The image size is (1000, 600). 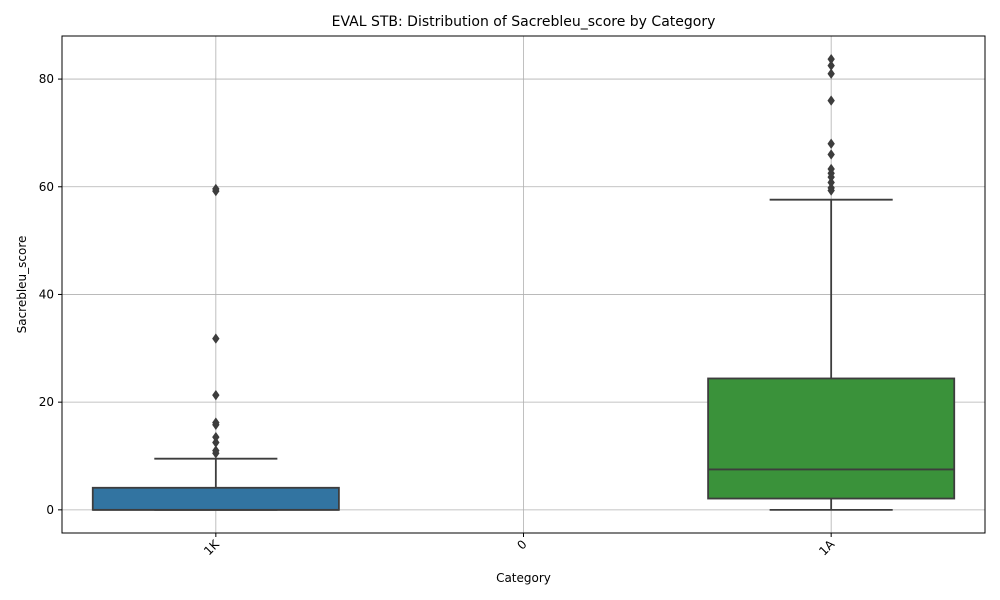 I want to click on y-tick-label: 0, so click(x=50, y=510).